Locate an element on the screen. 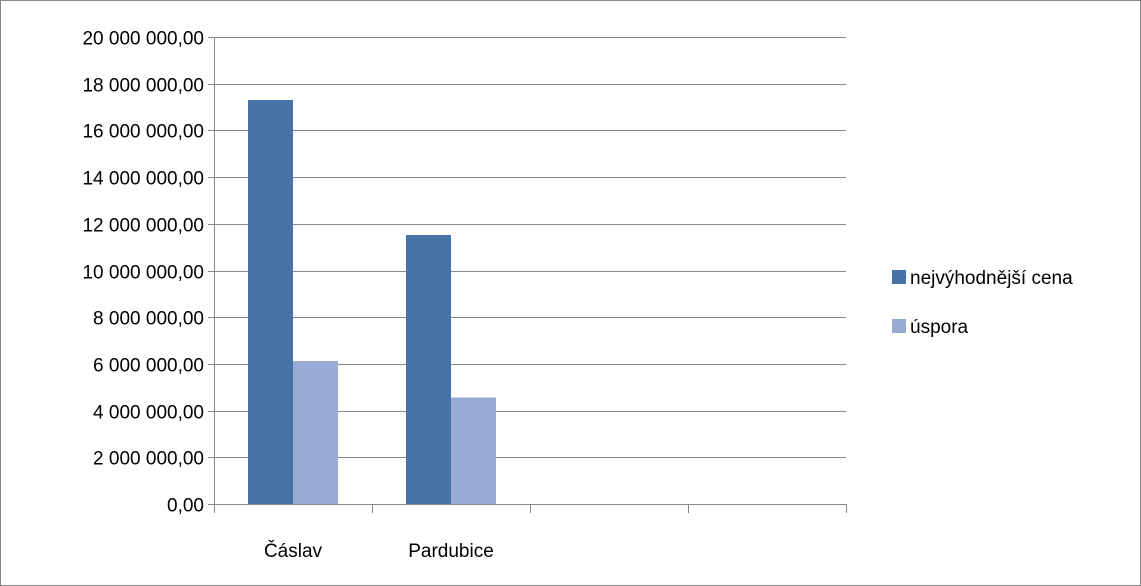 Image resolution: width=1141 pixels, height=586 pixels. y-tick-label: 10 000 000,00 is located at coordinates (143, 273).